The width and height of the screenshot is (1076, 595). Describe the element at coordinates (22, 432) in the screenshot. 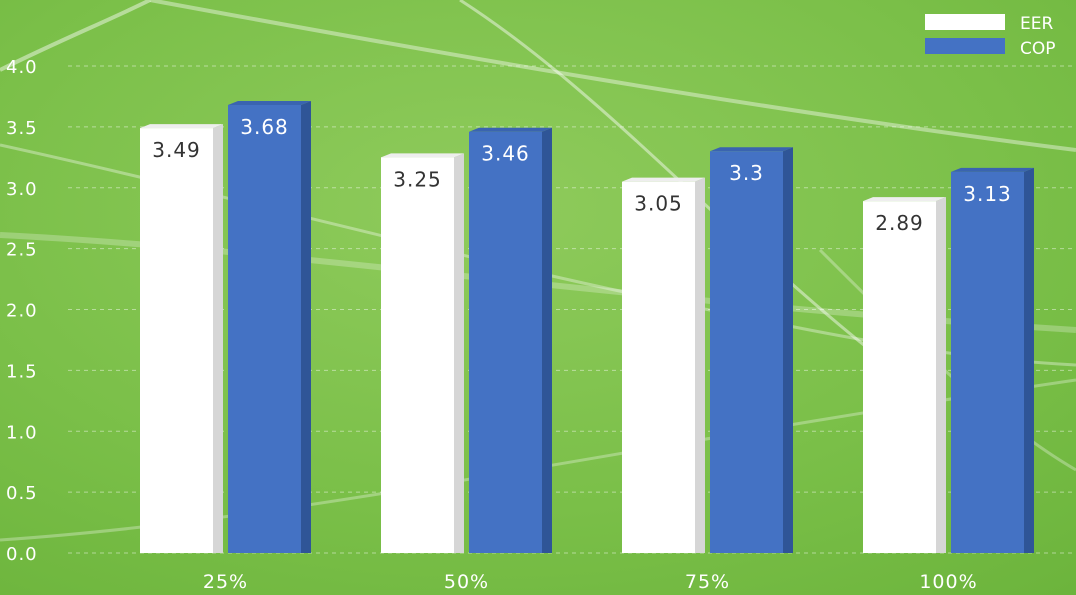

I see `y-tick-label: 1.0` at that location.